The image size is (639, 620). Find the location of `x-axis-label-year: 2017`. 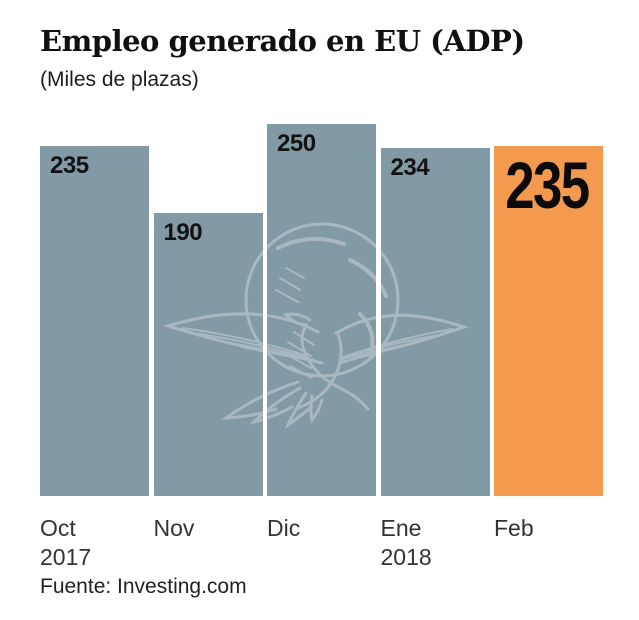

x-axis-label-year: 2017 is located at coordinates (66, 557).